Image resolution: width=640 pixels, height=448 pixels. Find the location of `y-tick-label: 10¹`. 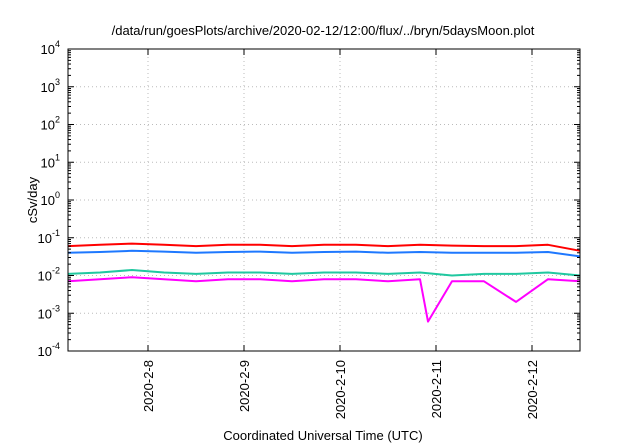

y-tick-label: 10¹ is located at coordinates (50, 161).